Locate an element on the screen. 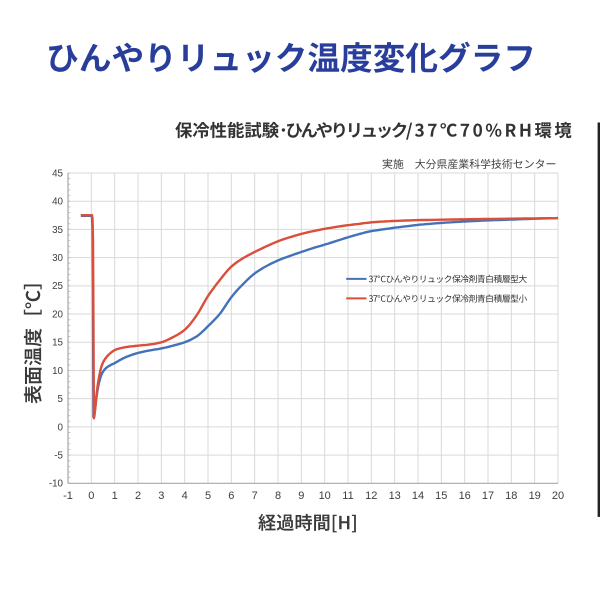 This screenshot has width=600, height=600. svg-text: 6 is located at coordinates (231, 496).